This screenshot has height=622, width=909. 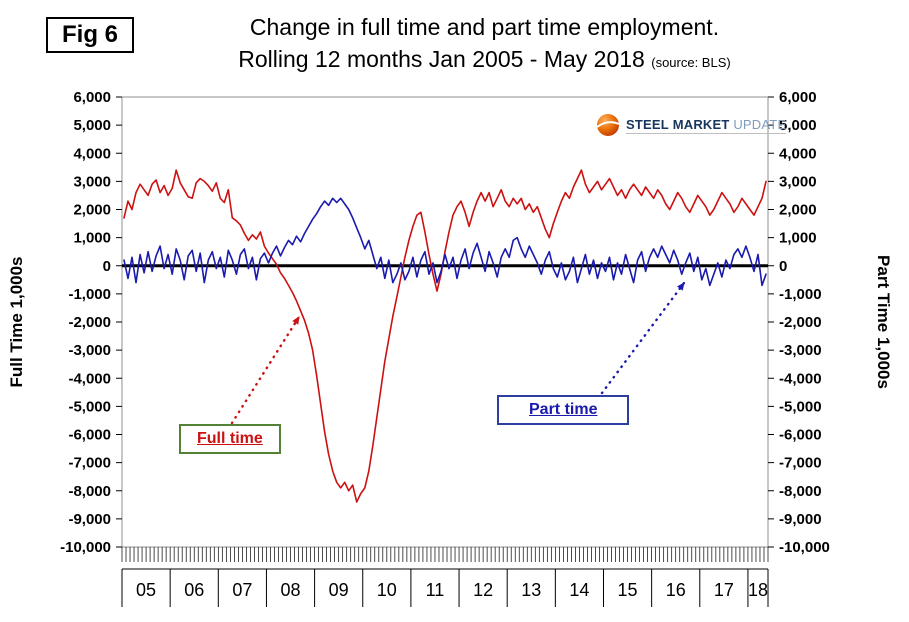 What do you see at coordinates (387, 590) in the screenshot?
I see `svg-text: 10` at bounding box center [387, 590].